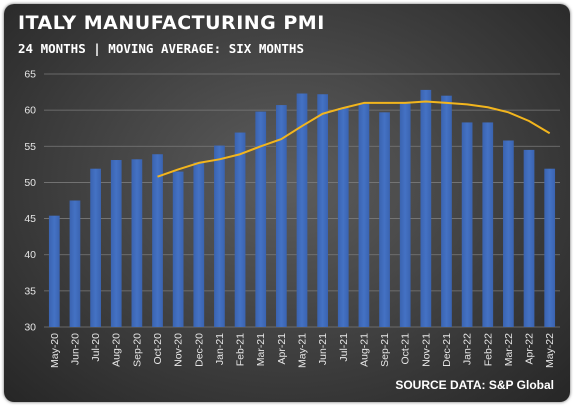 The width and height of the screenshot is (578, 409). I want to click on x-tick-label: Apr-22, so click(530, 349).